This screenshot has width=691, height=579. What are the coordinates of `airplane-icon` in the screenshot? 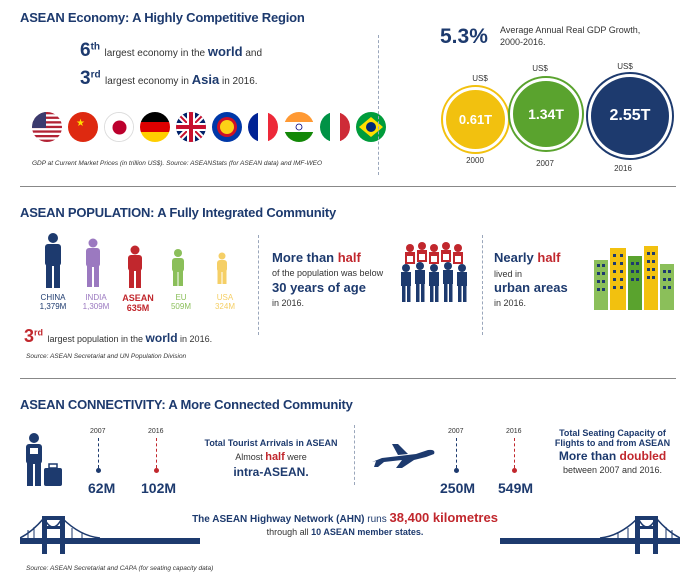 It's located at (403, 456).